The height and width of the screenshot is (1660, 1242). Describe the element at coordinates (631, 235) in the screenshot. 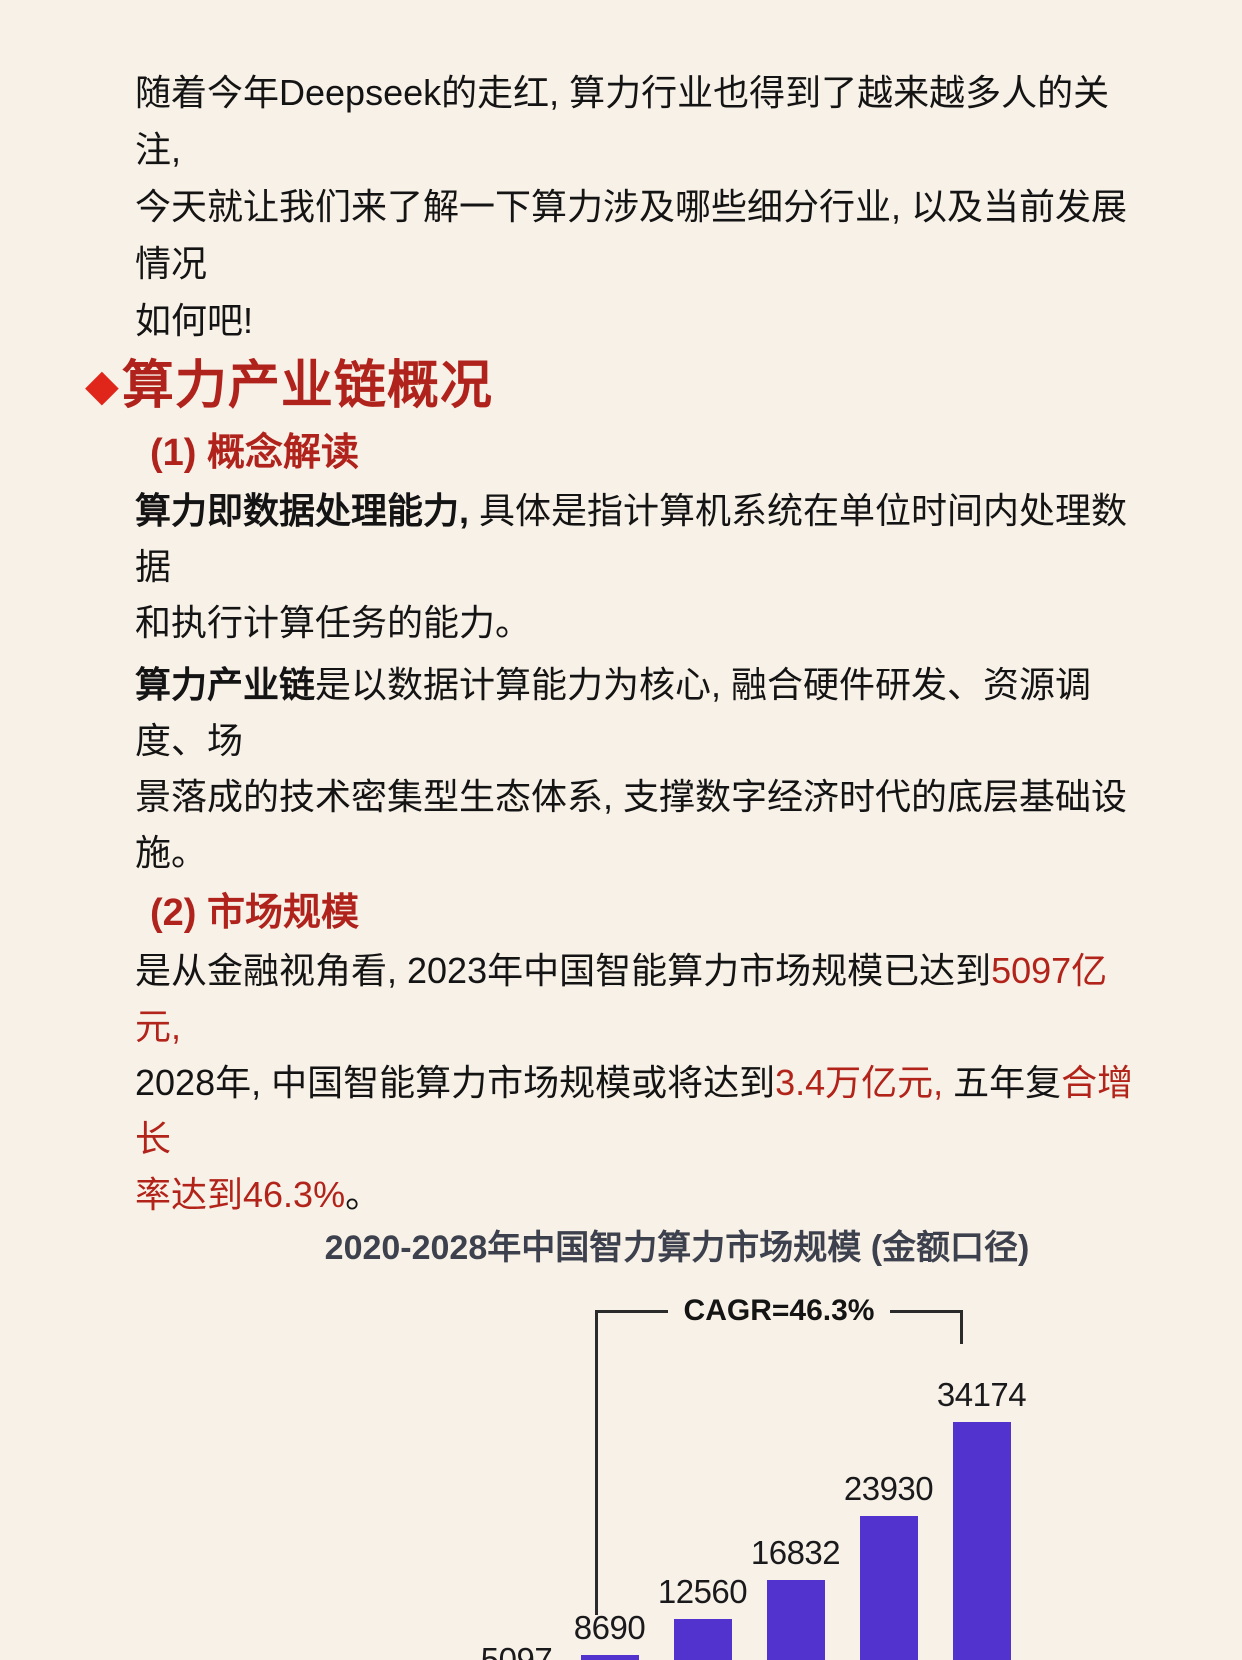

I see `intro-line: 今天就让我们来了解一下算力涉及哪些细分行业, 以及当前发展情况` at that location.